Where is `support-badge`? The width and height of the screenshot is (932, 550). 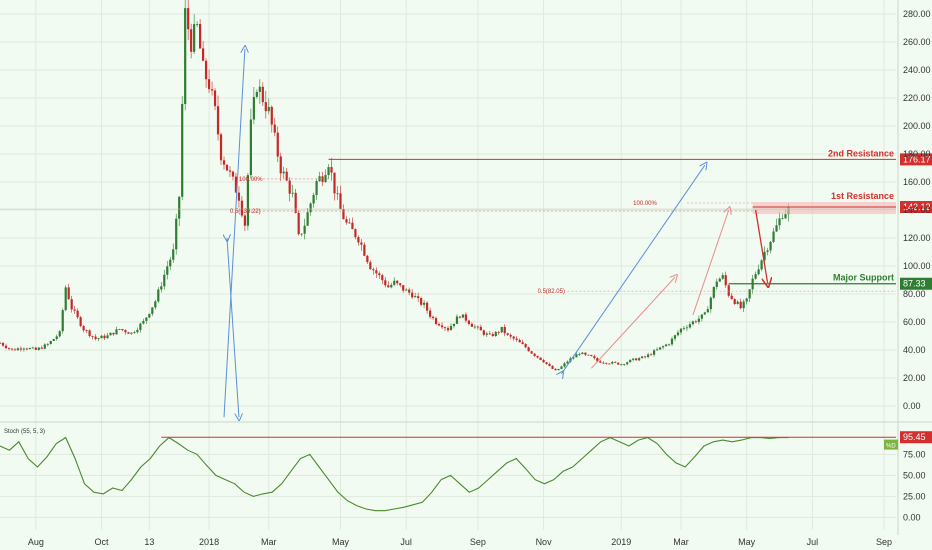
support-badge is located at coordinates (916, 283).